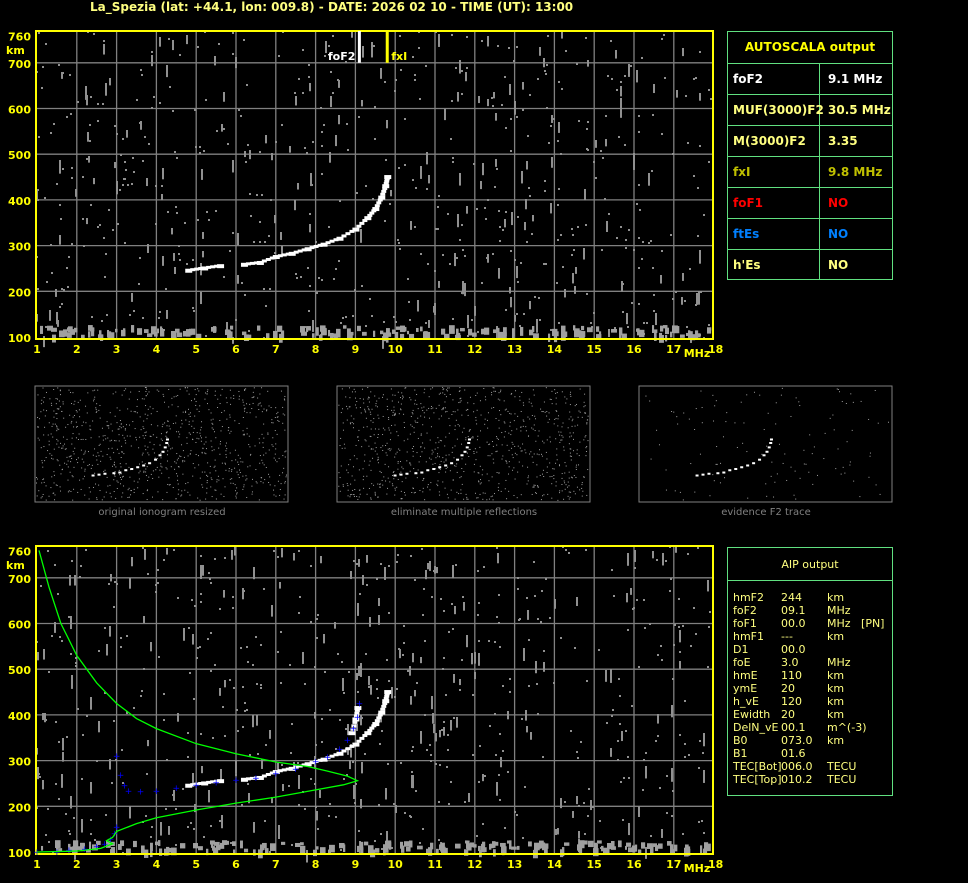 This screenshot has height=883, width=968. Describe the element at coordinates (236, 349) in the screenshot. I see `x-tick-label: 6` at that location.